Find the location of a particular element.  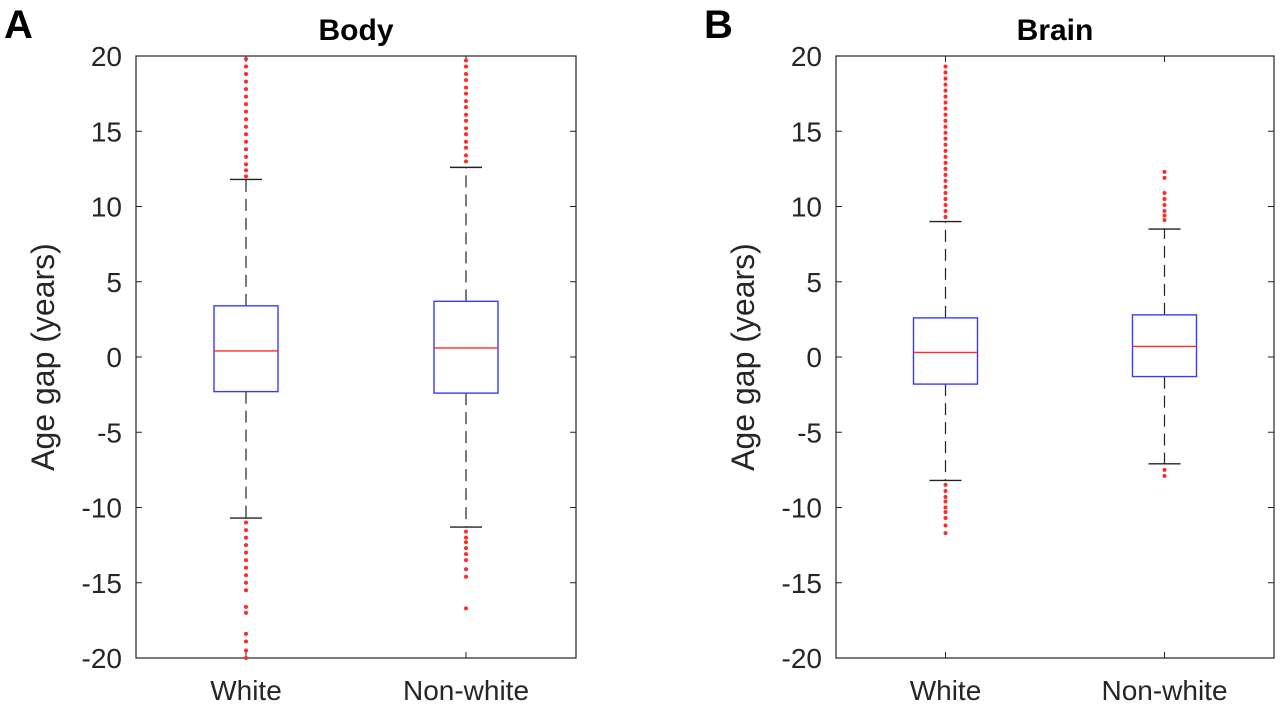

panel-letter: B is located at coordinates (718, 25).